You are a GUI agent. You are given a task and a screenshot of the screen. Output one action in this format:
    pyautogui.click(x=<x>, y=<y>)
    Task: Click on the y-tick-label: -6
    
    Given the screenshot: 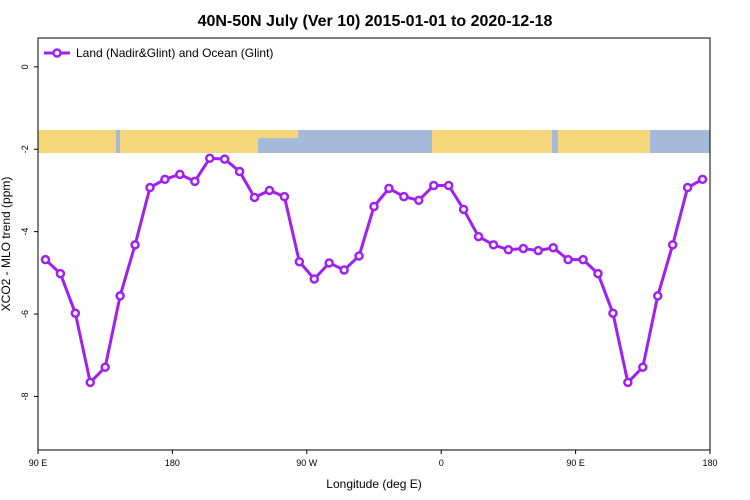 What is the action you would take?
    pyautogui.click(x=25, y=314)
    